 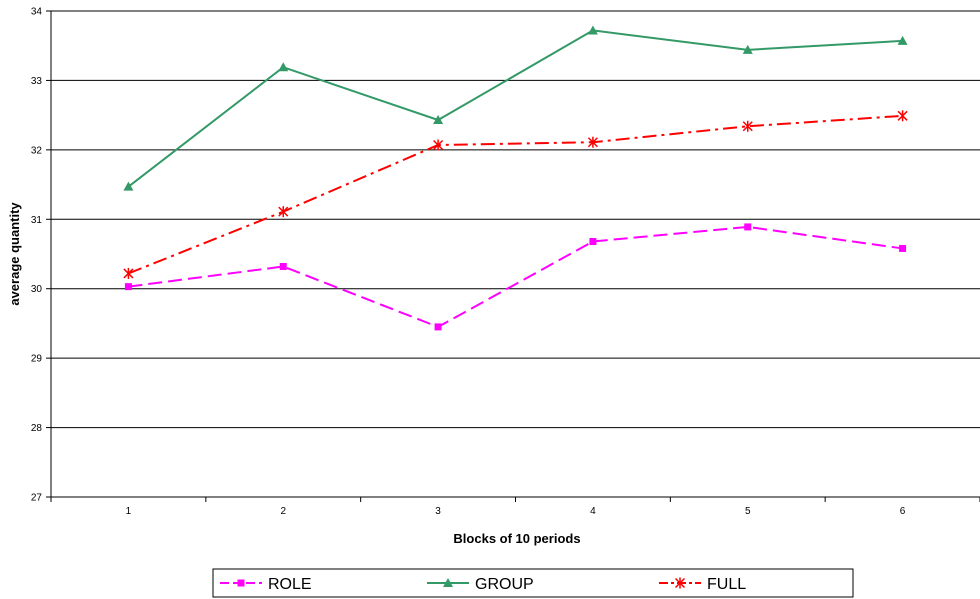 What do you see at coordinates (37, 81) in the screenshot?
I see `y-tick-label: 33` at bounding box center [37, 81].